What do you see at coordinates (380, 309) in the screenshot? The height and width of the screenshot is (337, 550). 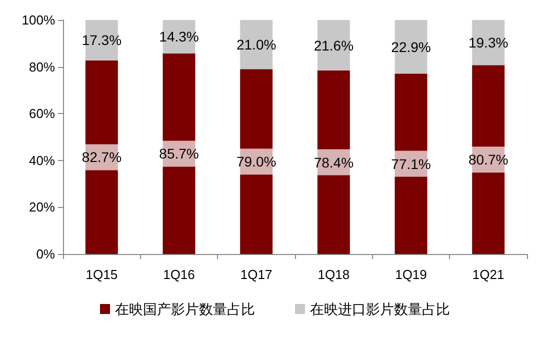 I see `legend-label: 在映进口影片数量占比` at bounding box center [380, 309].